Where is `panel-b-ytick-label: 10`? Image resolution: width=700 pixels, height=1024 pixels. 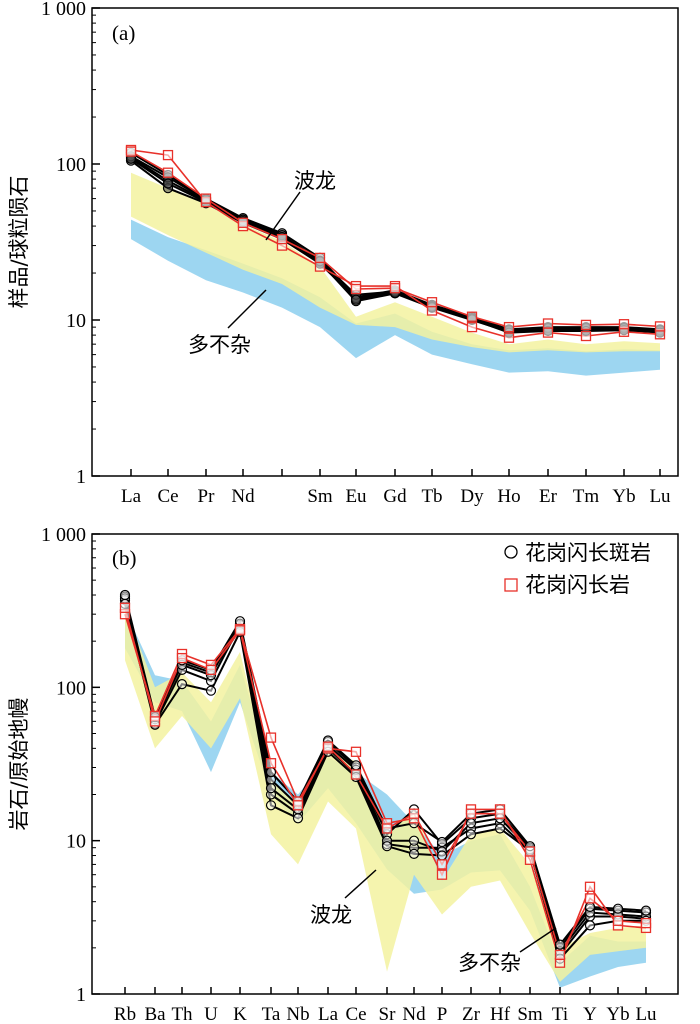
panel-b-ytick-label: 10 is located at coordinates (76, 842).